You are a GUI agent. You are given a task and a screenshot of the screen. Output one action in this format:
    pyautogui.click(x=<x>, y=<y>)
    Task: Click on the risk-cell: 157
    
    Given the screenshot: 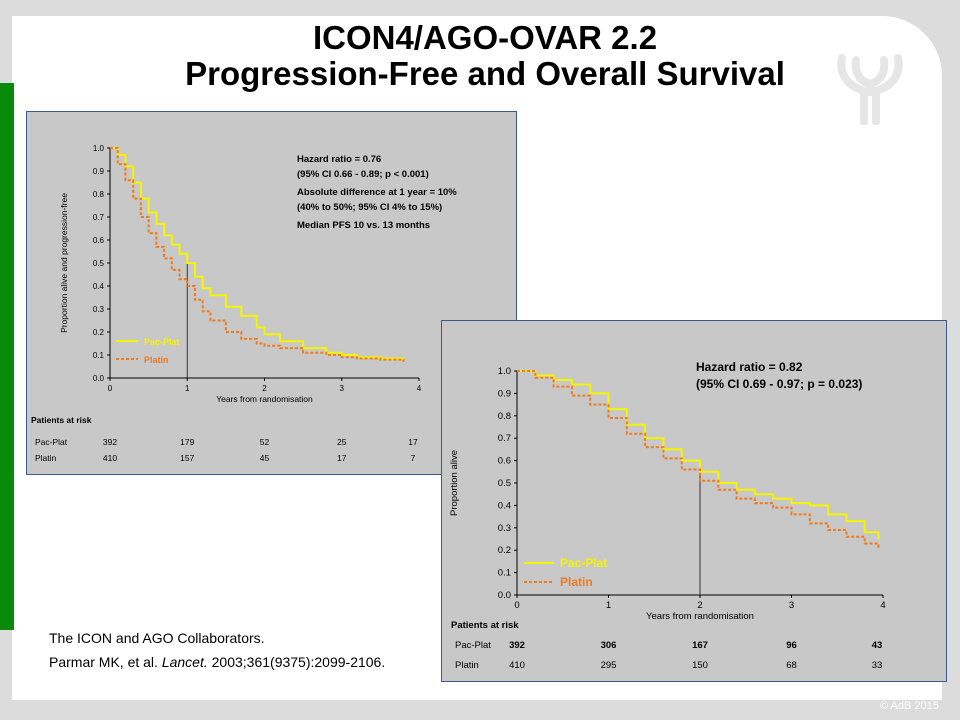 What is the action you would take?
    pyautogui.click(x=187, y=458)
    